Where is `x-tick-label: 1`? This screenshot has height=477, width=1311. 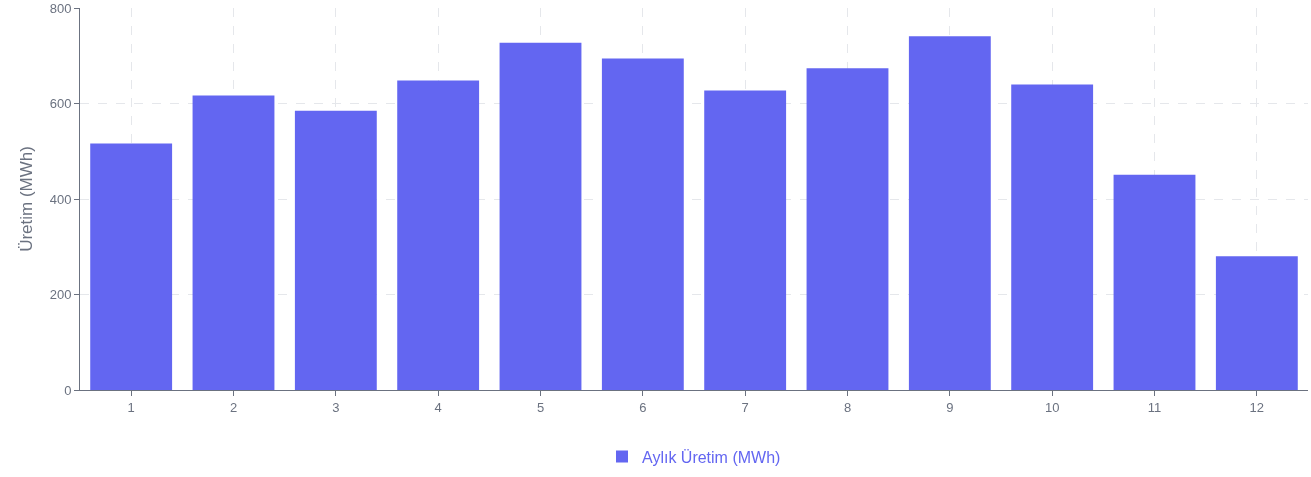
x-tick-label: 1 is located at coordinates (131, 407).